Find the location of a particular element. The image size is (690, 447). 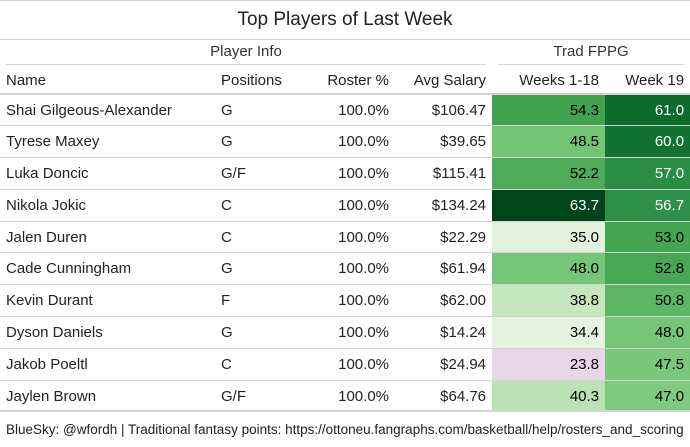

table-row: Kevin Durant F 100.0% $62.00 38.8 50.8 is located at coordinates (345, 301).